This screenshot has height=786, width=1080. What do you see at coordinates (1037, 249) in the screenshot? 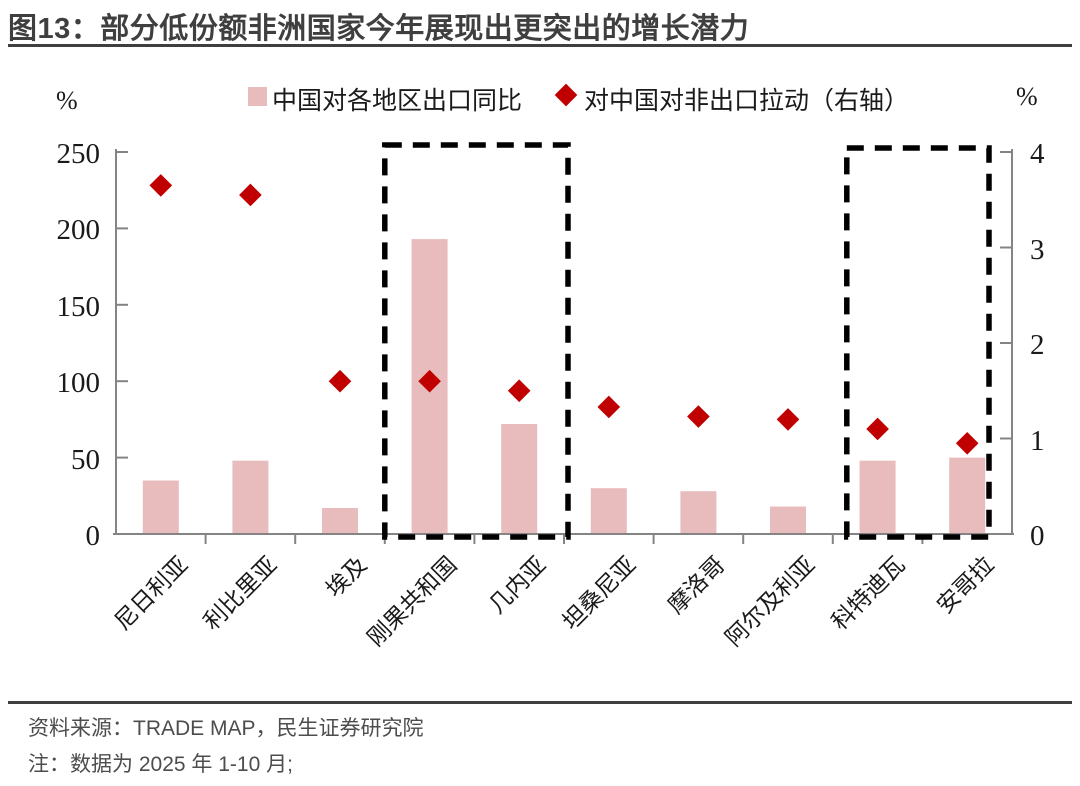
I see `right-axis-tick-label: 3` at bounding box center [1037, 249].